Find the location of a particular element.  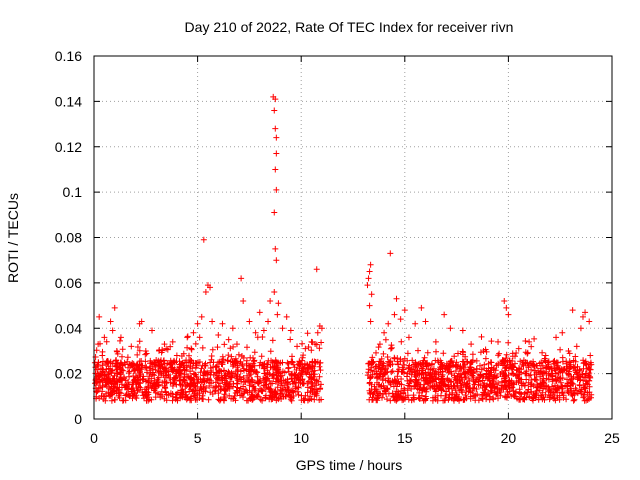

dense-marker-cloud is located at coordinates (343, 367).